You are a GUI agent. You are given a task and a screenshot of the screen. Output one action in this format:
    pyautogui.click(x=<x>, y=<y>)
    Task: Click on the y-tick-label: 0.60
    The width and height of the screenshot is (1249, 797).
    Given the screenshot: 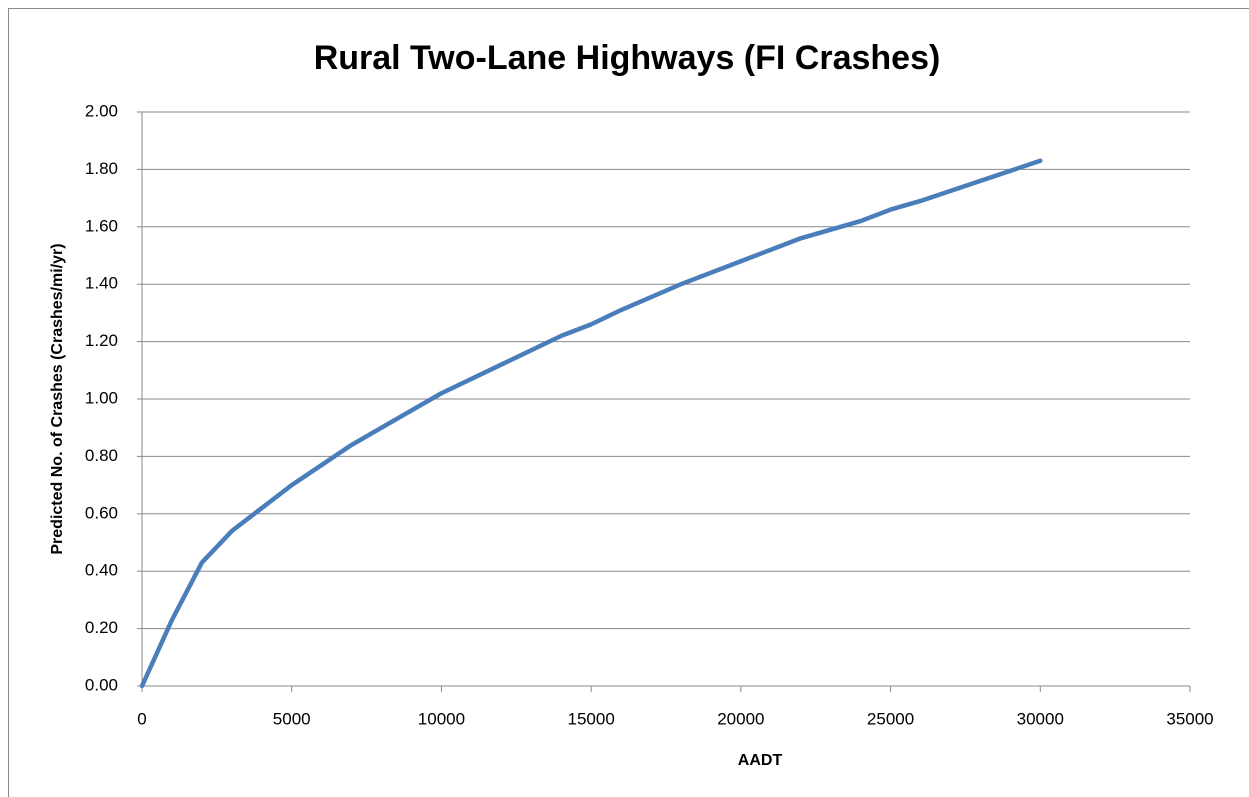 What is the action you would take?
    pyautogui.click(x=101, y=512)
    